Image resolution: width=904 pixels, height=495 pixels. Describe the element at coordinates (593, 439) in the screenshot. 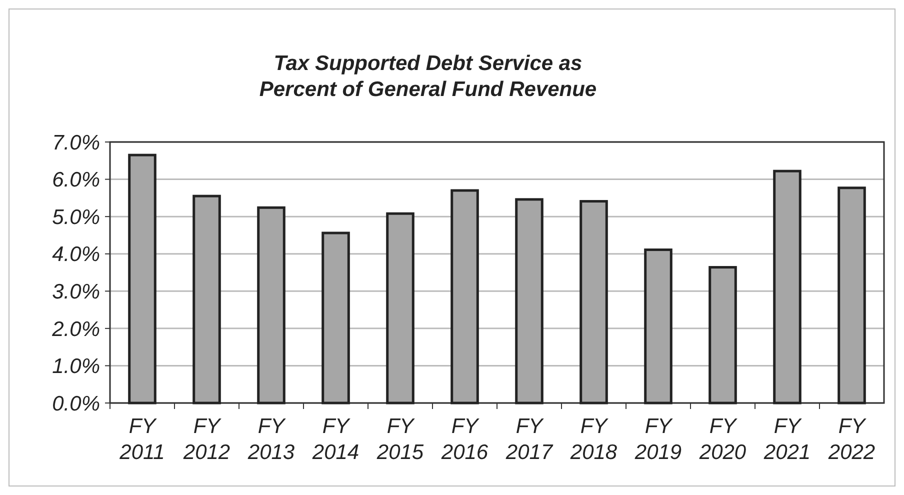

I see `x-tick-label: FY 2018` at that location.